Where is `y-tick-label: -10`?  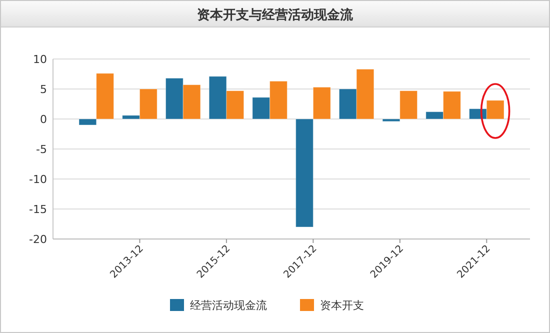 y-tick-label: -10 is located at coordinates (38, 179).